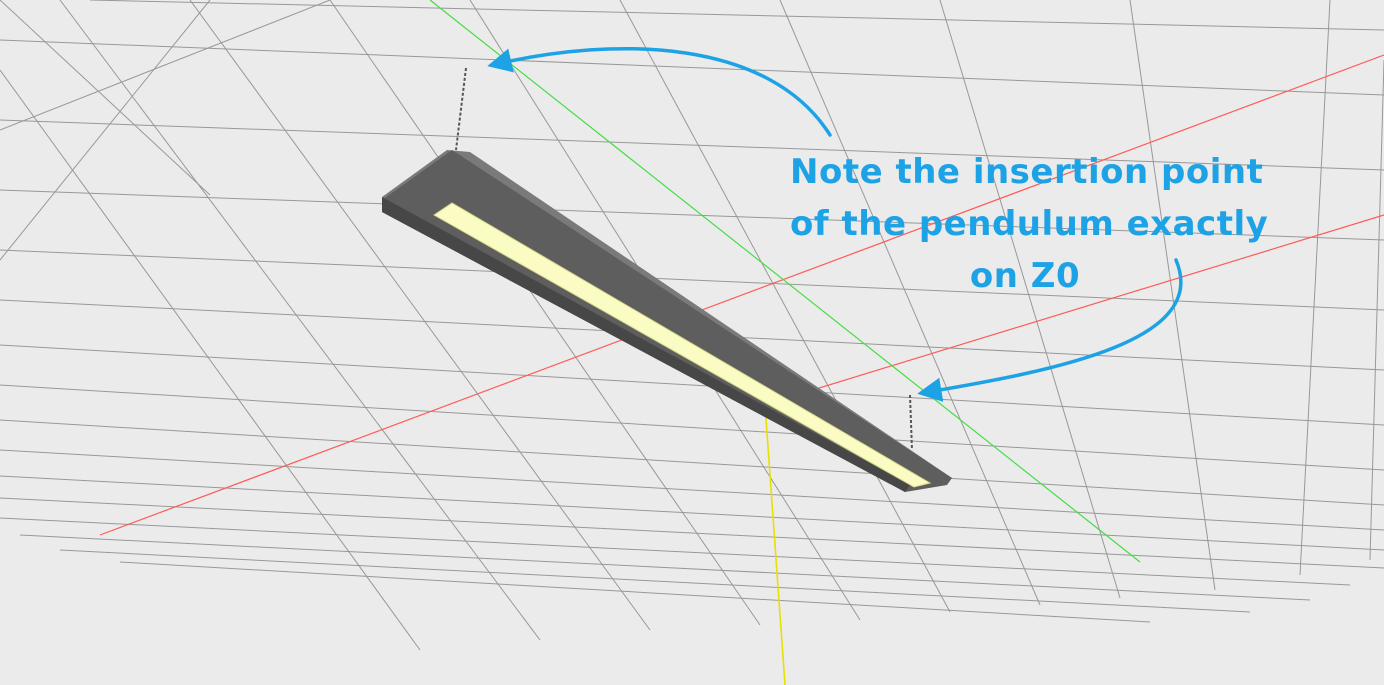 Image resolution: width=1384 pixels, height=685 pixels. I want to click on pendulum-cable-right, so click(911, 422).